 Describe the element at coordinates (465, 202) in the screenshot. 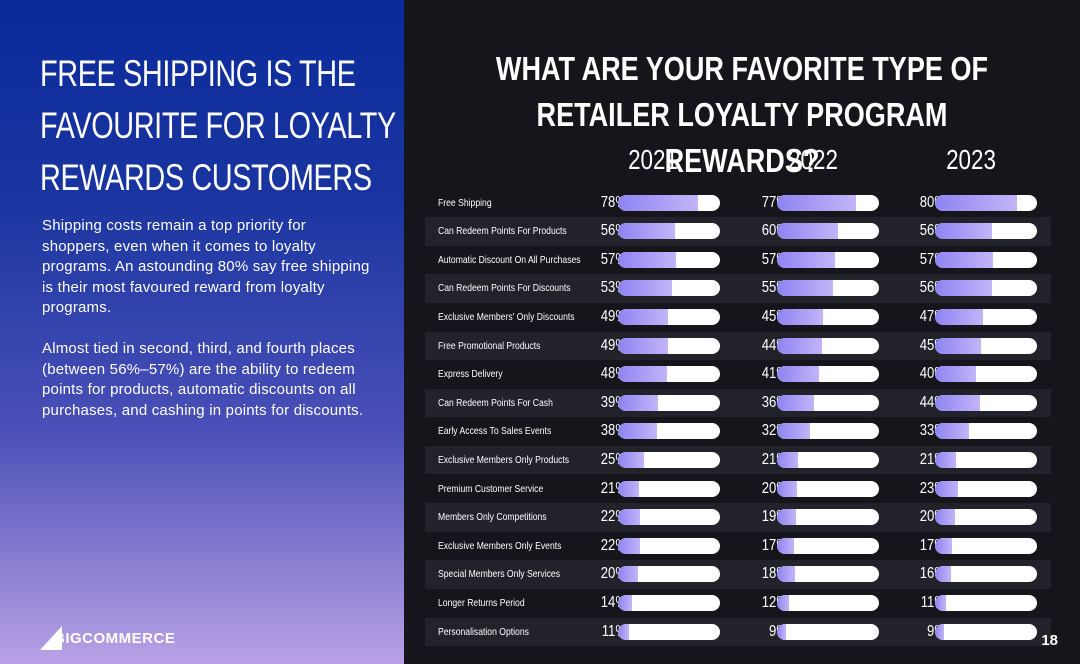

I see `category-label: Free Shipping` at that location.